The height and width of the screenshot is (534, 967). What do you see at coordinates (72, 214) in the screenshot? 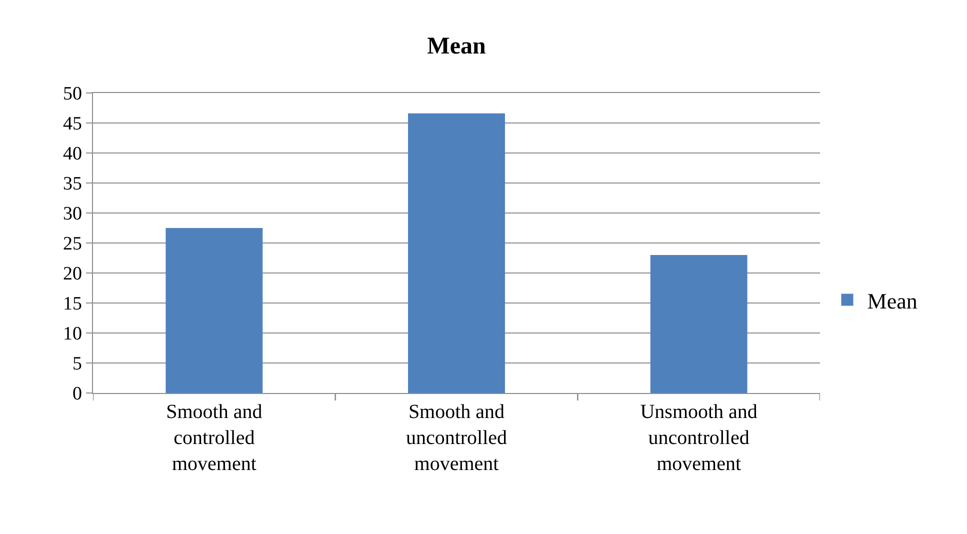
I see `y-tick-label: 30` at bounding box center [72, 214].